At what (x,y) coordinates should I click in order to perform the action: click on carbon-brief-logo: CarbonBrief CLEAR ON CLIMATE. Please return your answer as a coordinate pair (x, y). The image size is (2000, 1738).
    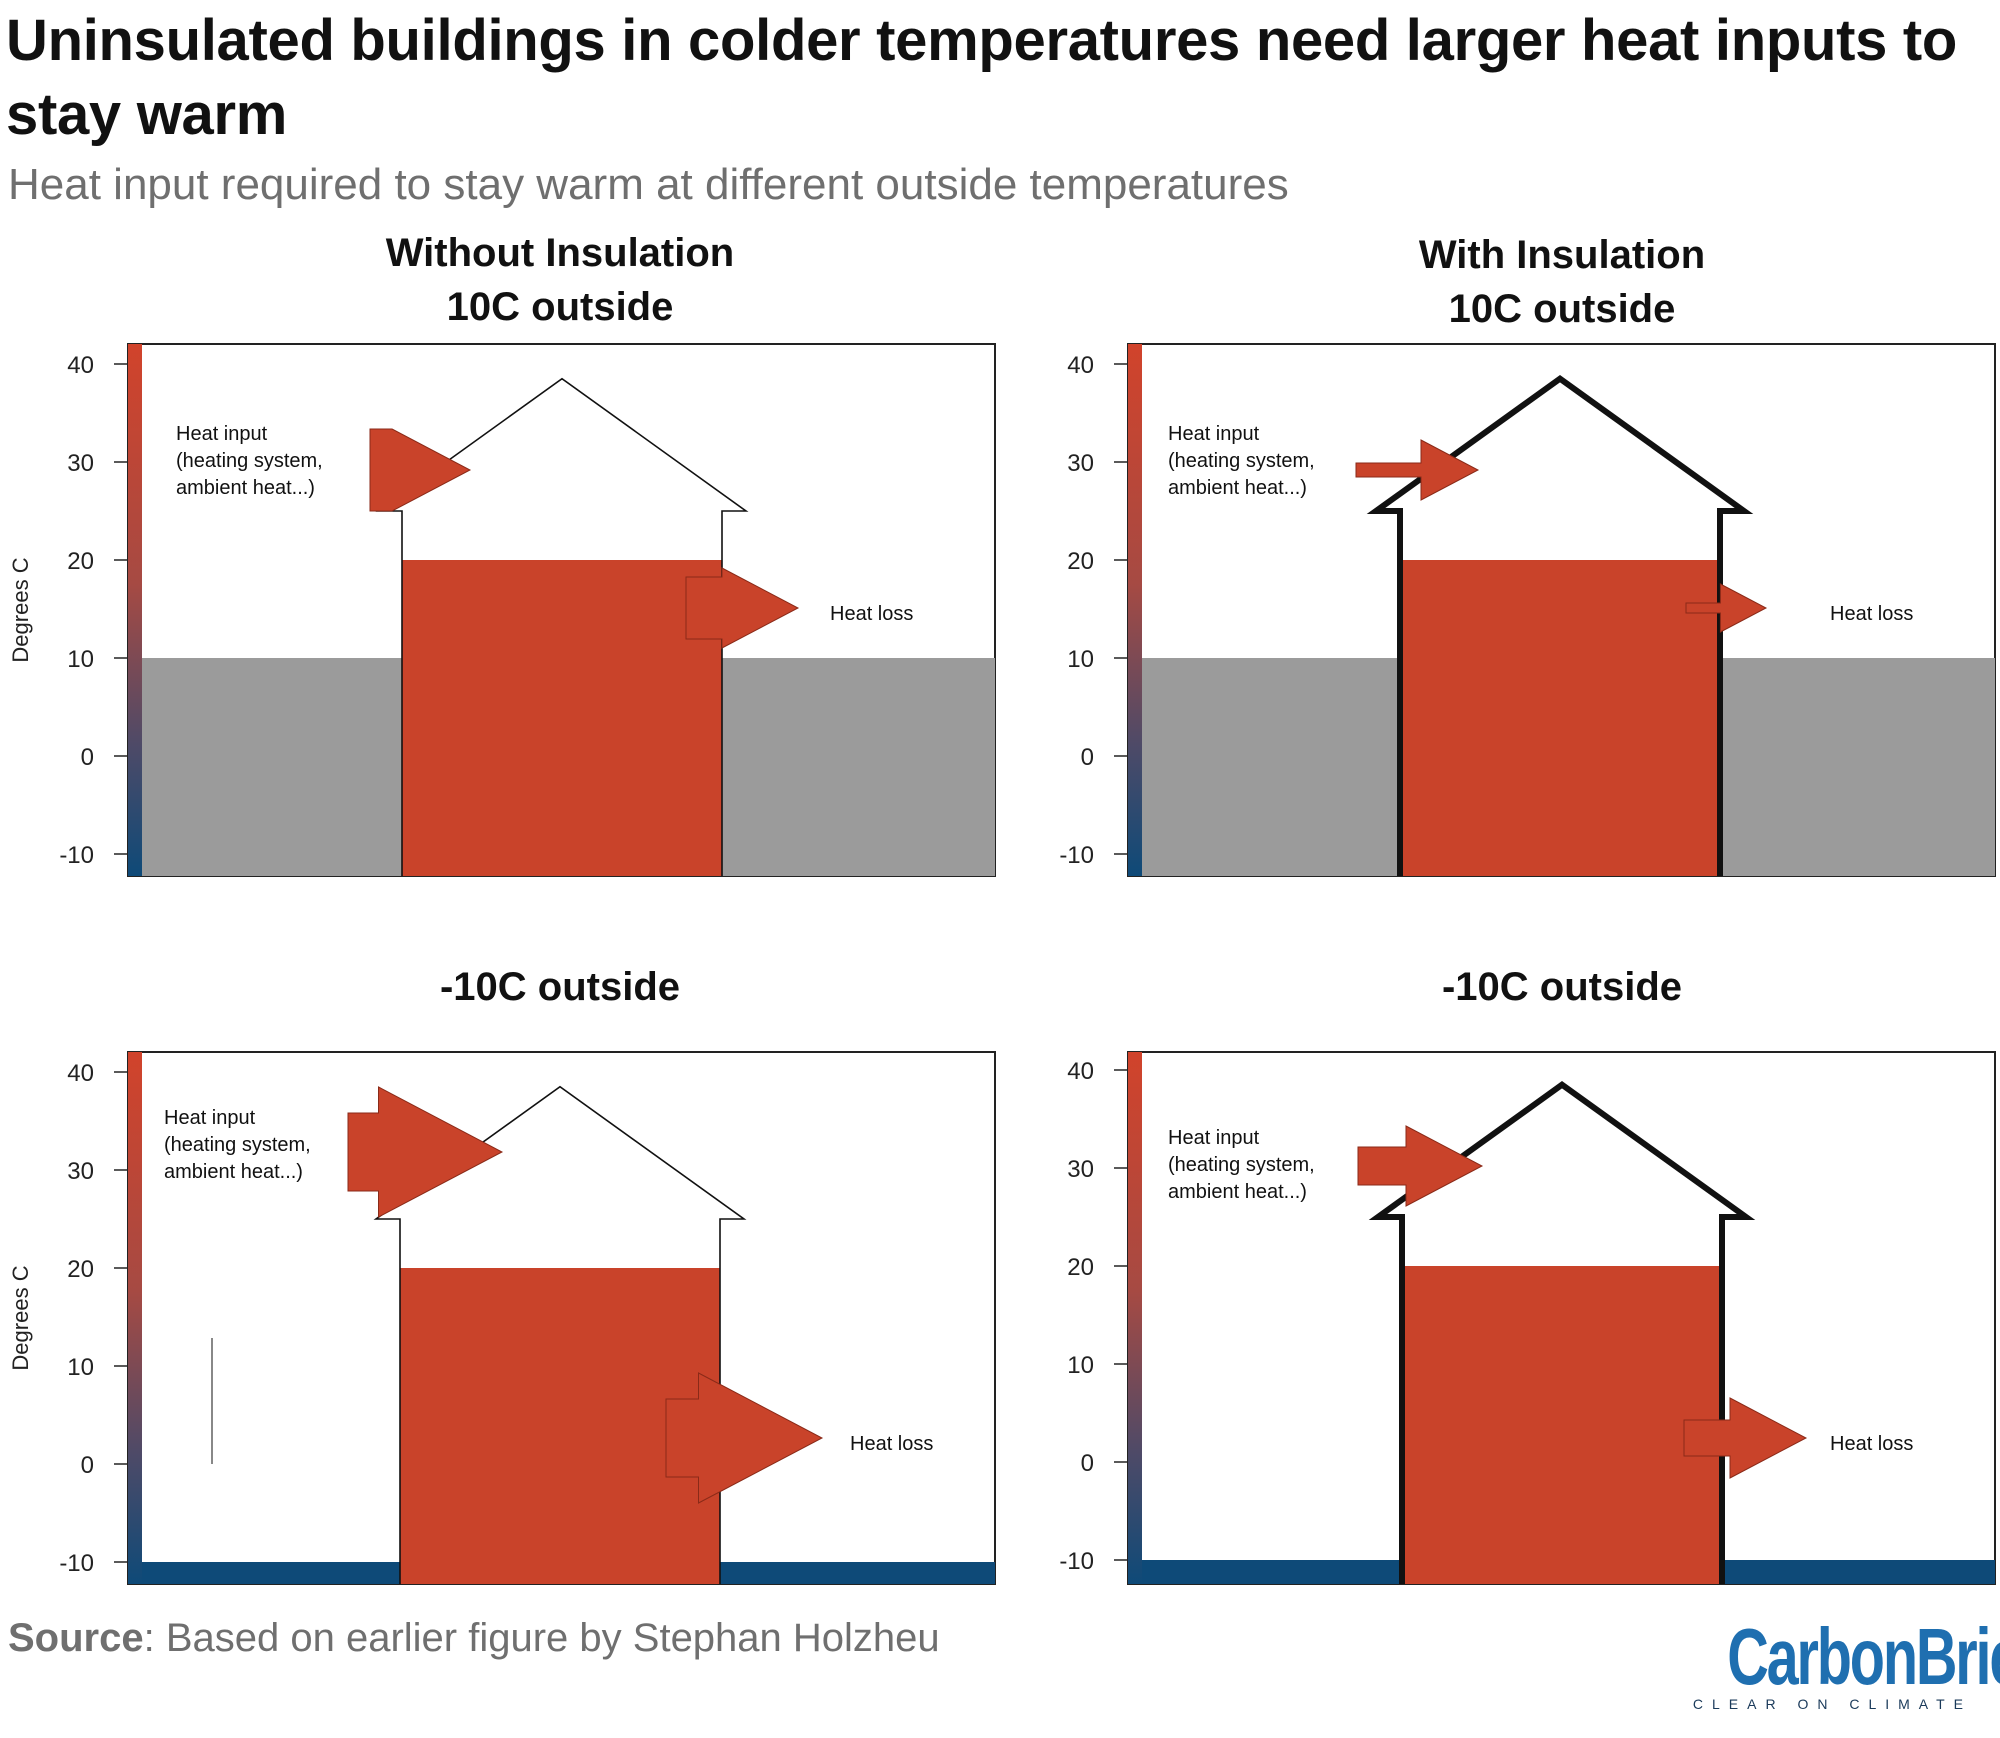
    Looking at the image, I should click on (1816, 1662).